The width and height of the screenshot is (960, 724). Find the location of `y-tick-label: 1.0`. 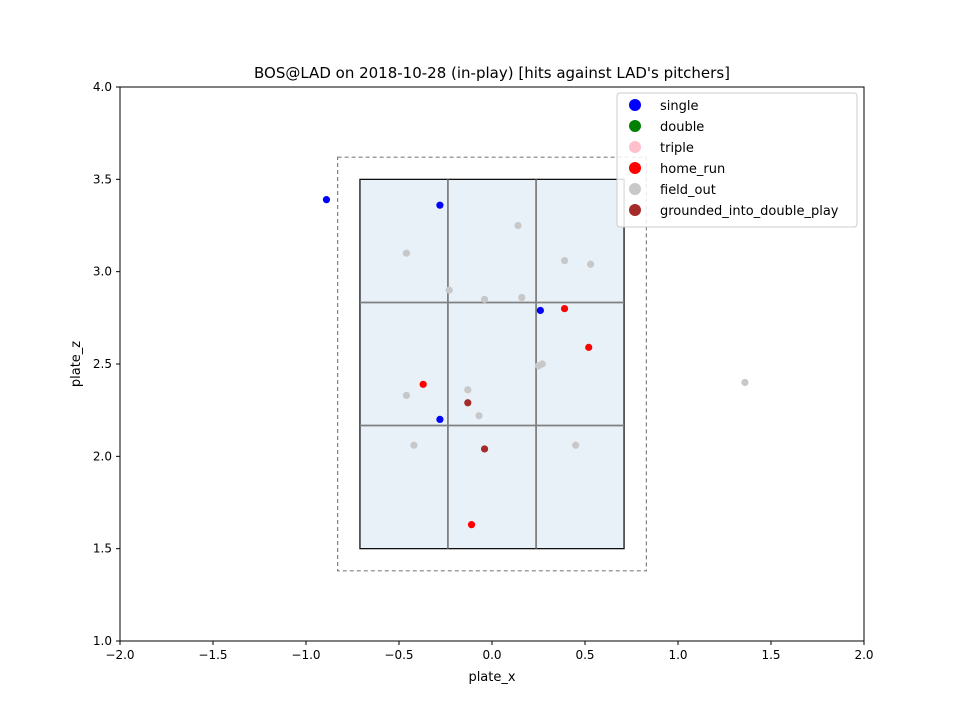

y-tick-label: 1.0 is located at coordinates (102, 641).